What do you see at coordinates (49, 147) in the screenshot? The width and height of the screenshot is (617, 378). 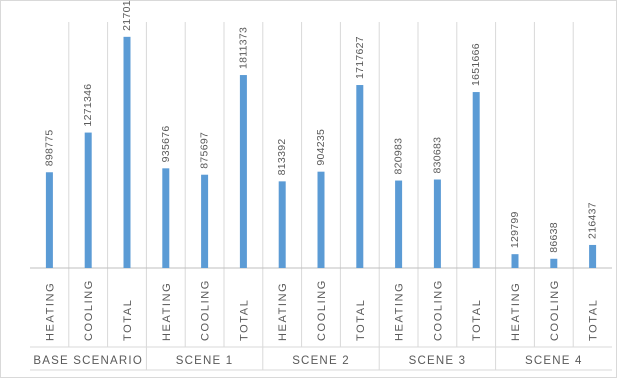 I see `data-label: 898775` at bounding box center [49, 147].